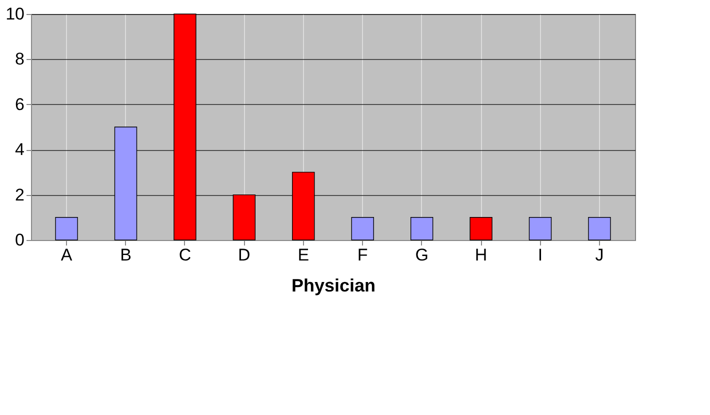 The width and height of the screenshot is (710, 415). I want to click on x-tick-label: C, so click(185, 255).